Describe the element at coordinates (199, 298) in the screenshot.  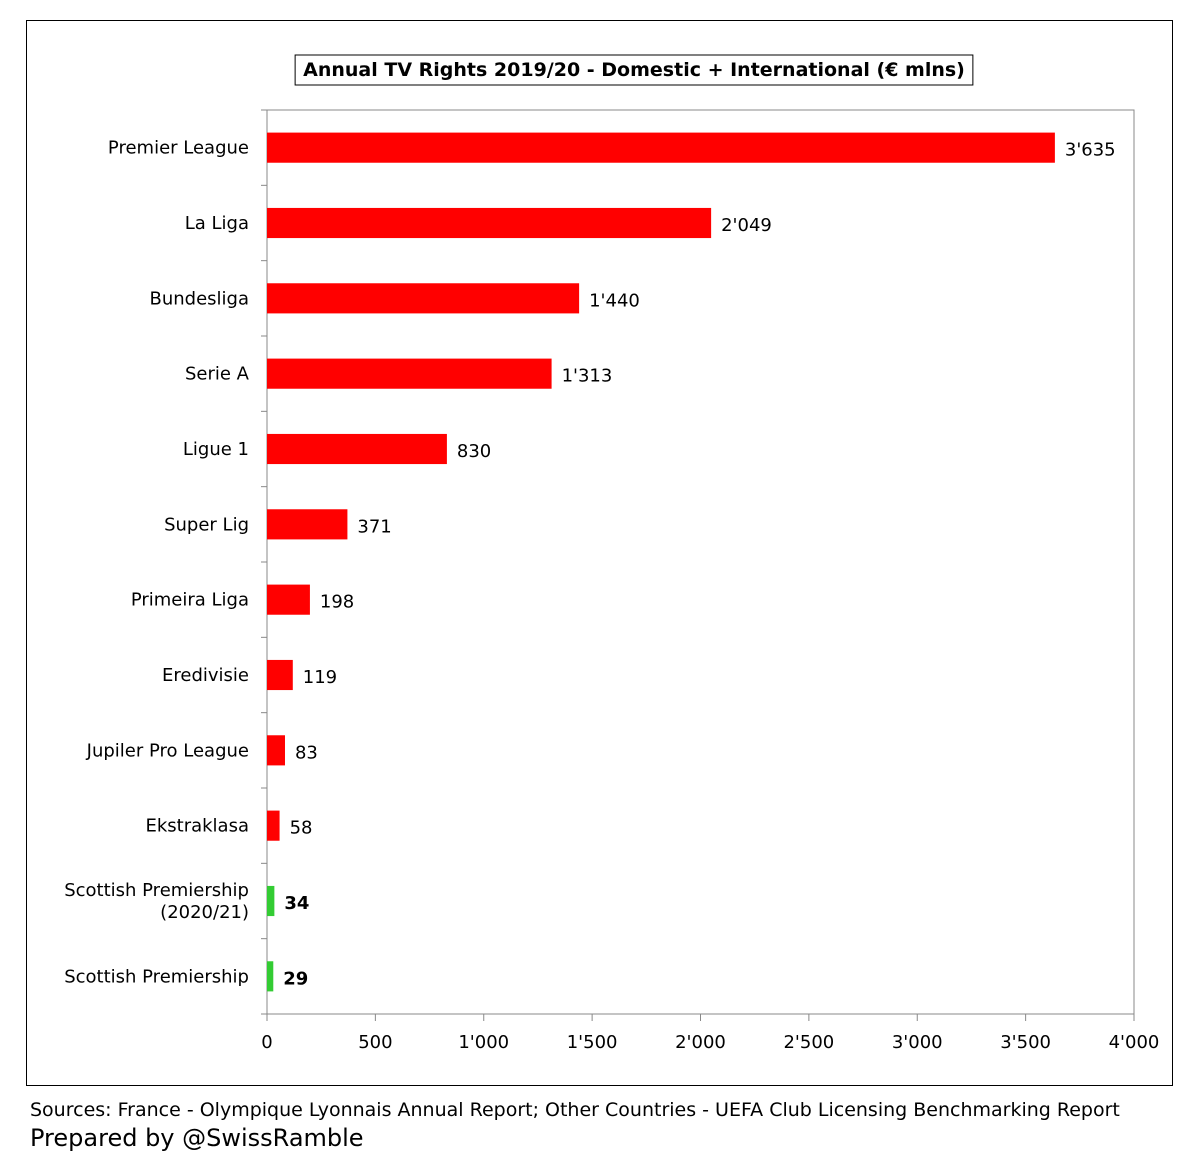
I see `category-label: Bundesliga` at that location.